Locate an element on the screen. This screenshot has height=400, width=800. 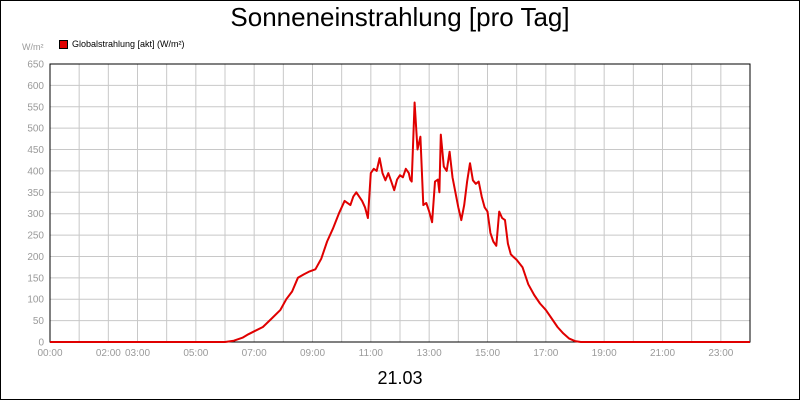
x-tick-label: 17:00 is located at coordinates (545, 353).